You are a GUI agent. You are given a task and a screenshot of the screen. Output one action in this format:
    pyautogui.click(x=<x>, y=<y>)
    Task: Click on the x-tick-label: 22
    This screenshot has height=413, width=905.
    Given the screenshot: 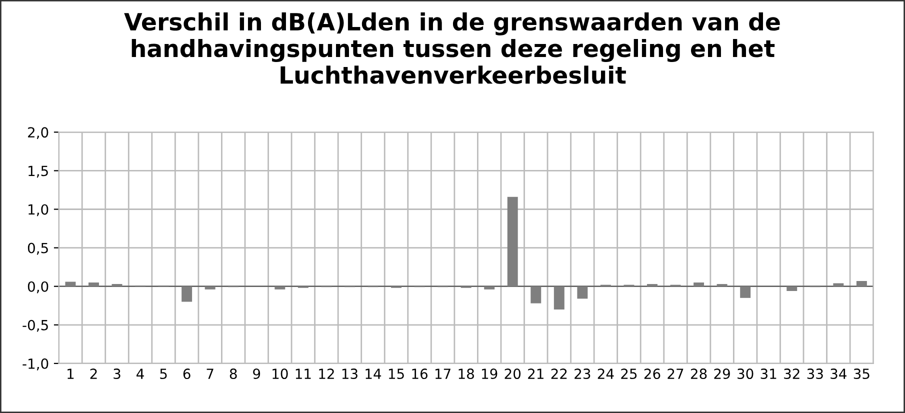 What is the action you would take?
    pyautogui.click(x=559, y=373)
    